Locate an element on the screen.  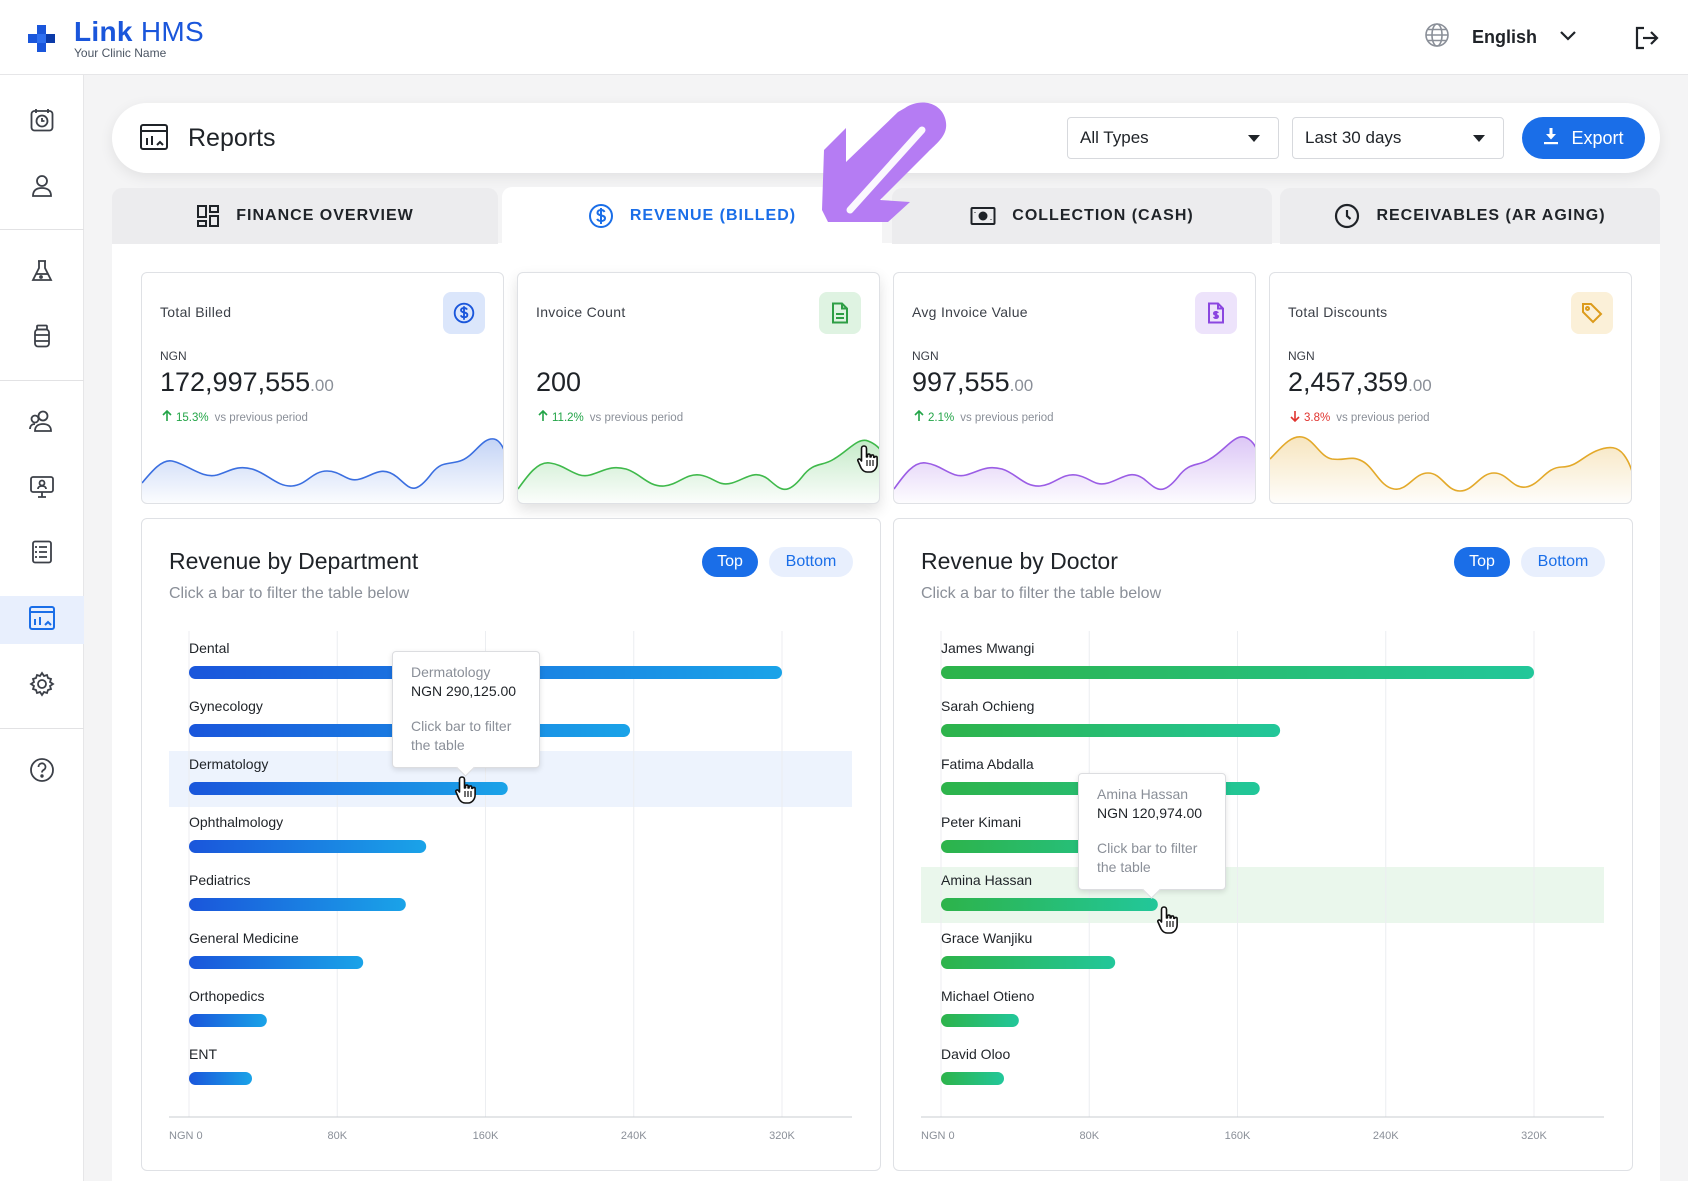
bar-category-label: Peter Kimani is located at coordinates (981, 822).